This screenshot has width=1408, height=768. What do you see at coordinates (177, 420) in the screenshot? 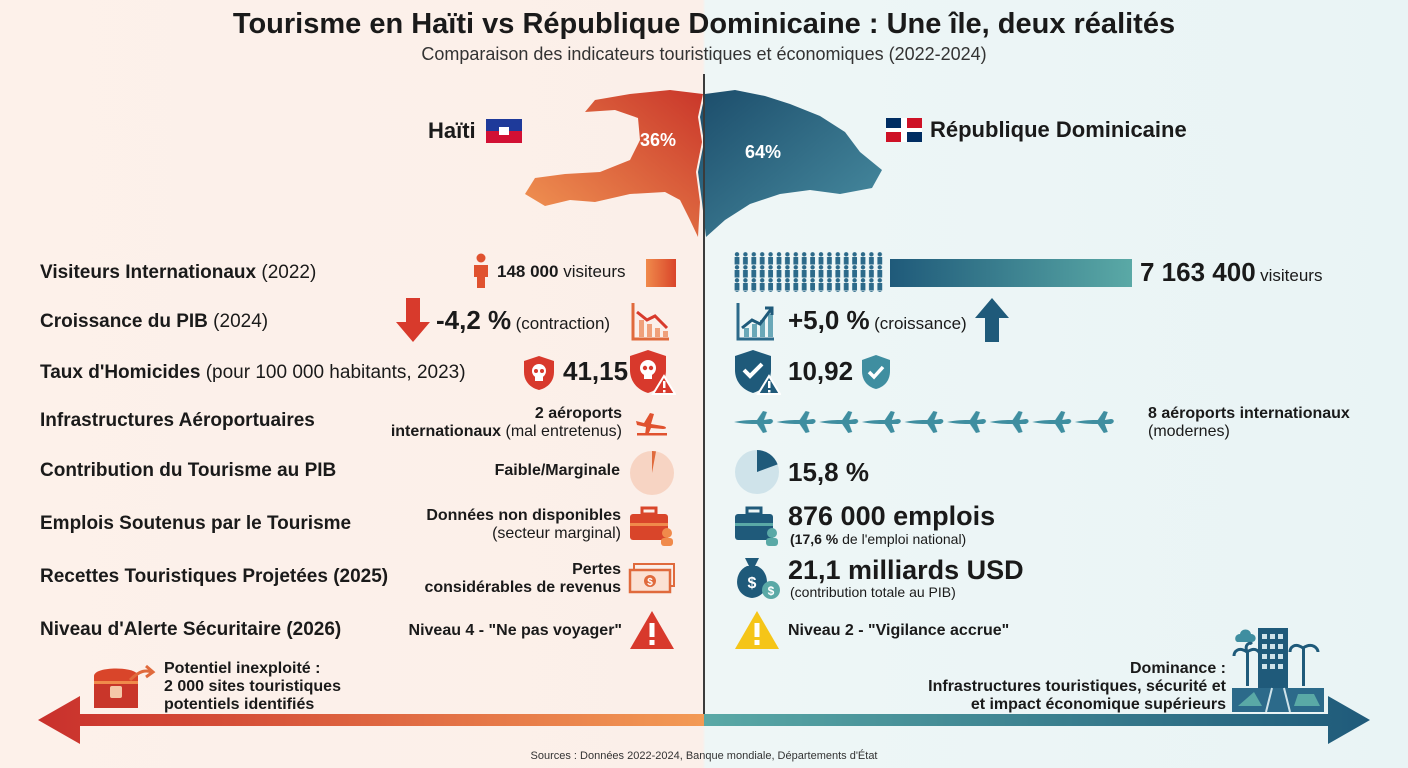
I see `row-label-airports: Infrastructures Aéroportuaires` at bounding box center [177, 420].